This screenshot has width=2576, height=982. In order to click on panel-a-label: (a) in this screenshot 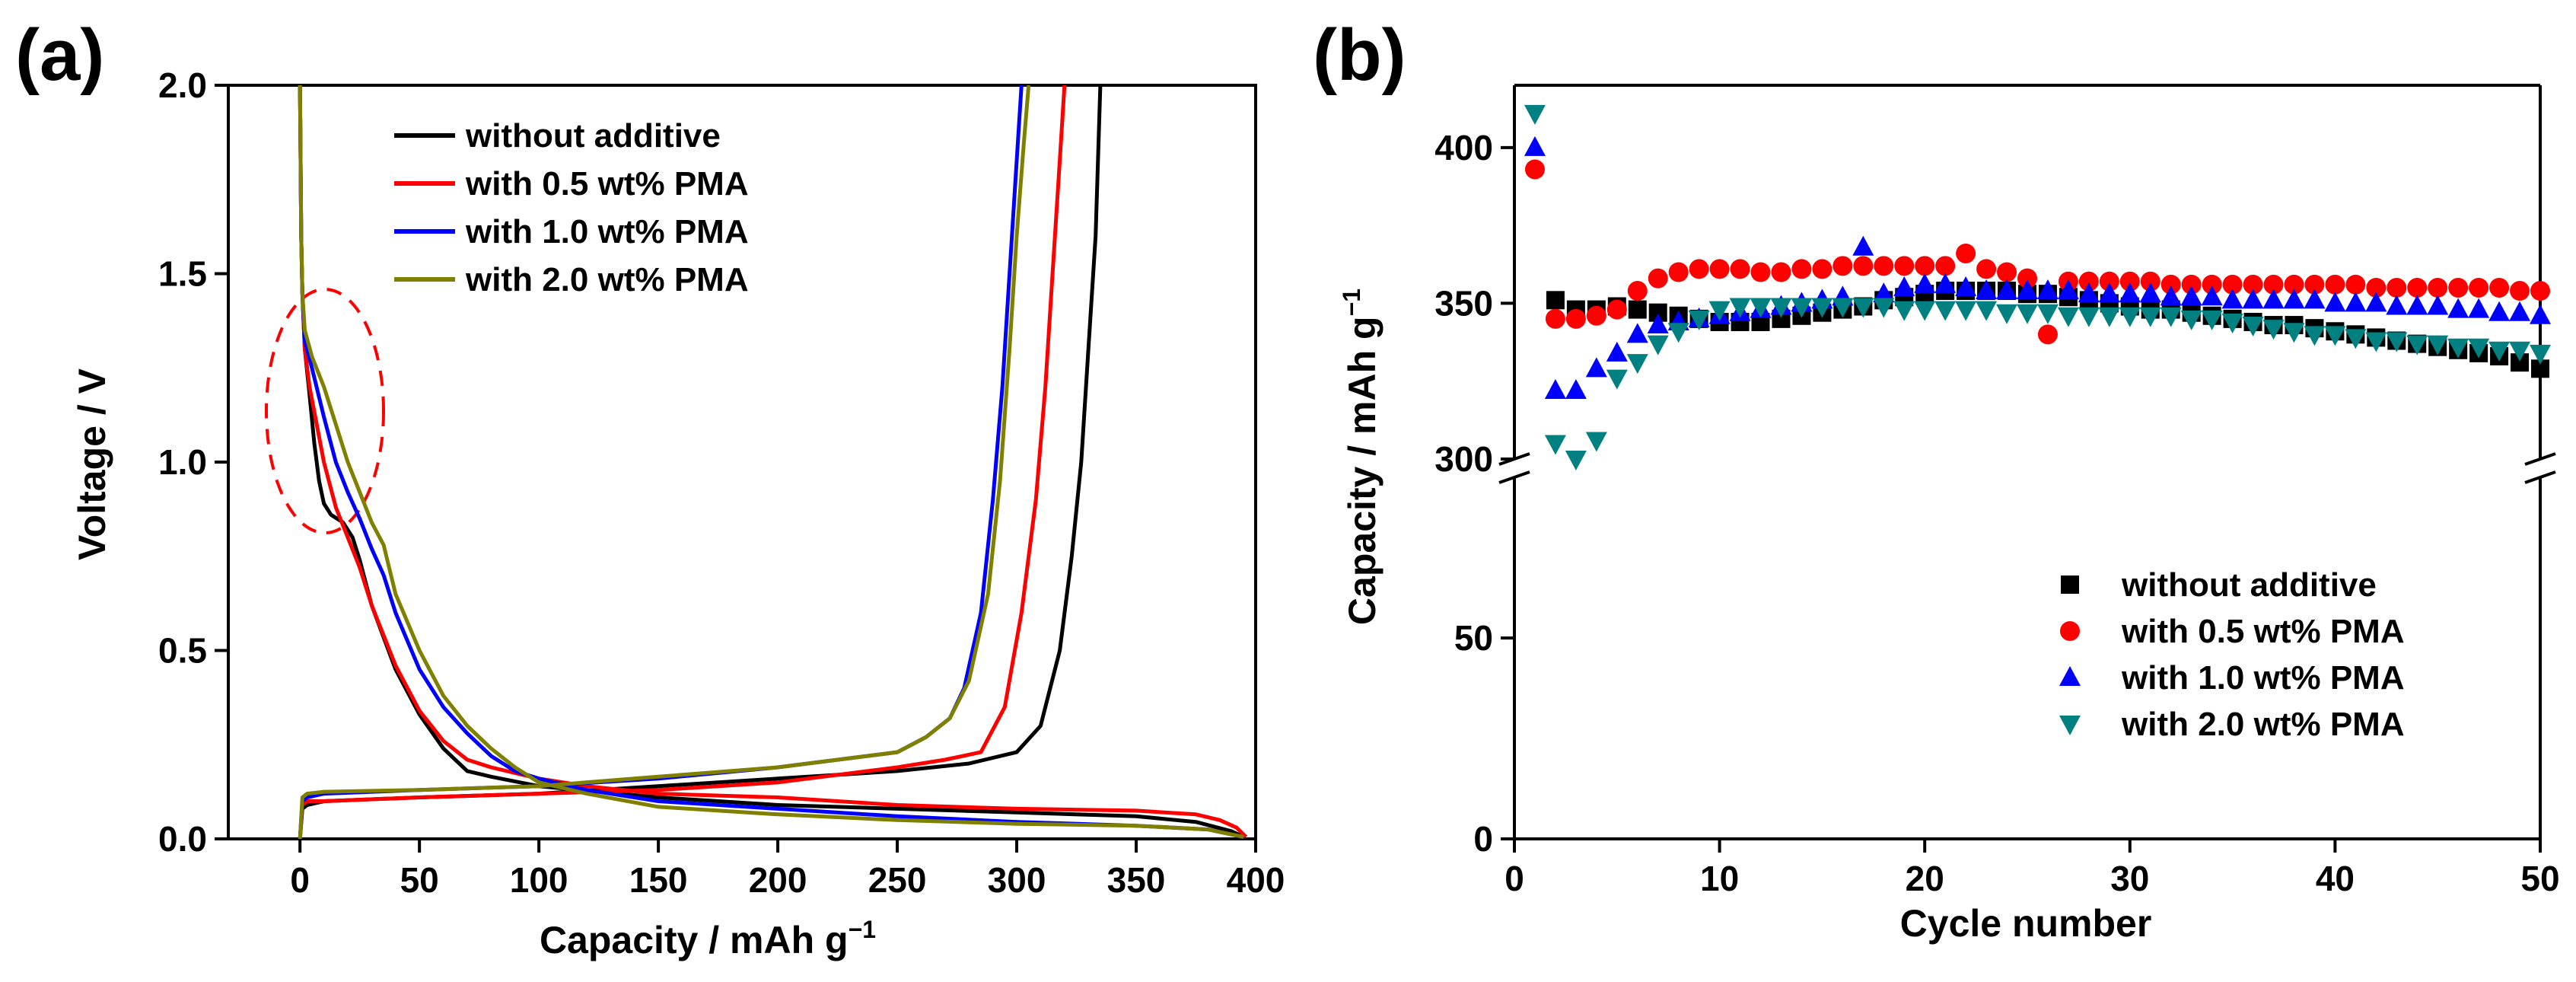, I will do `click(59, 55)`.